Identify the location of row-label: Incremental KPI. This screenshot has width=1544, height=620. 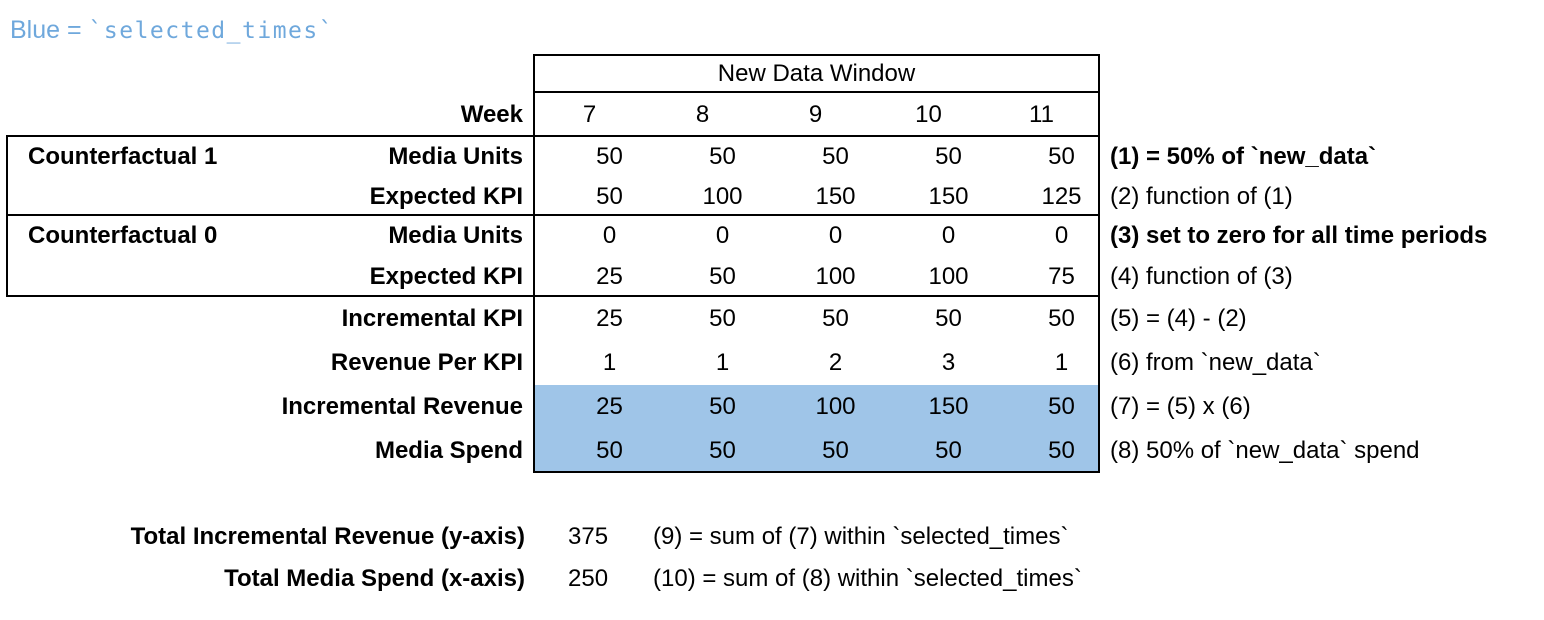
(432, 318).